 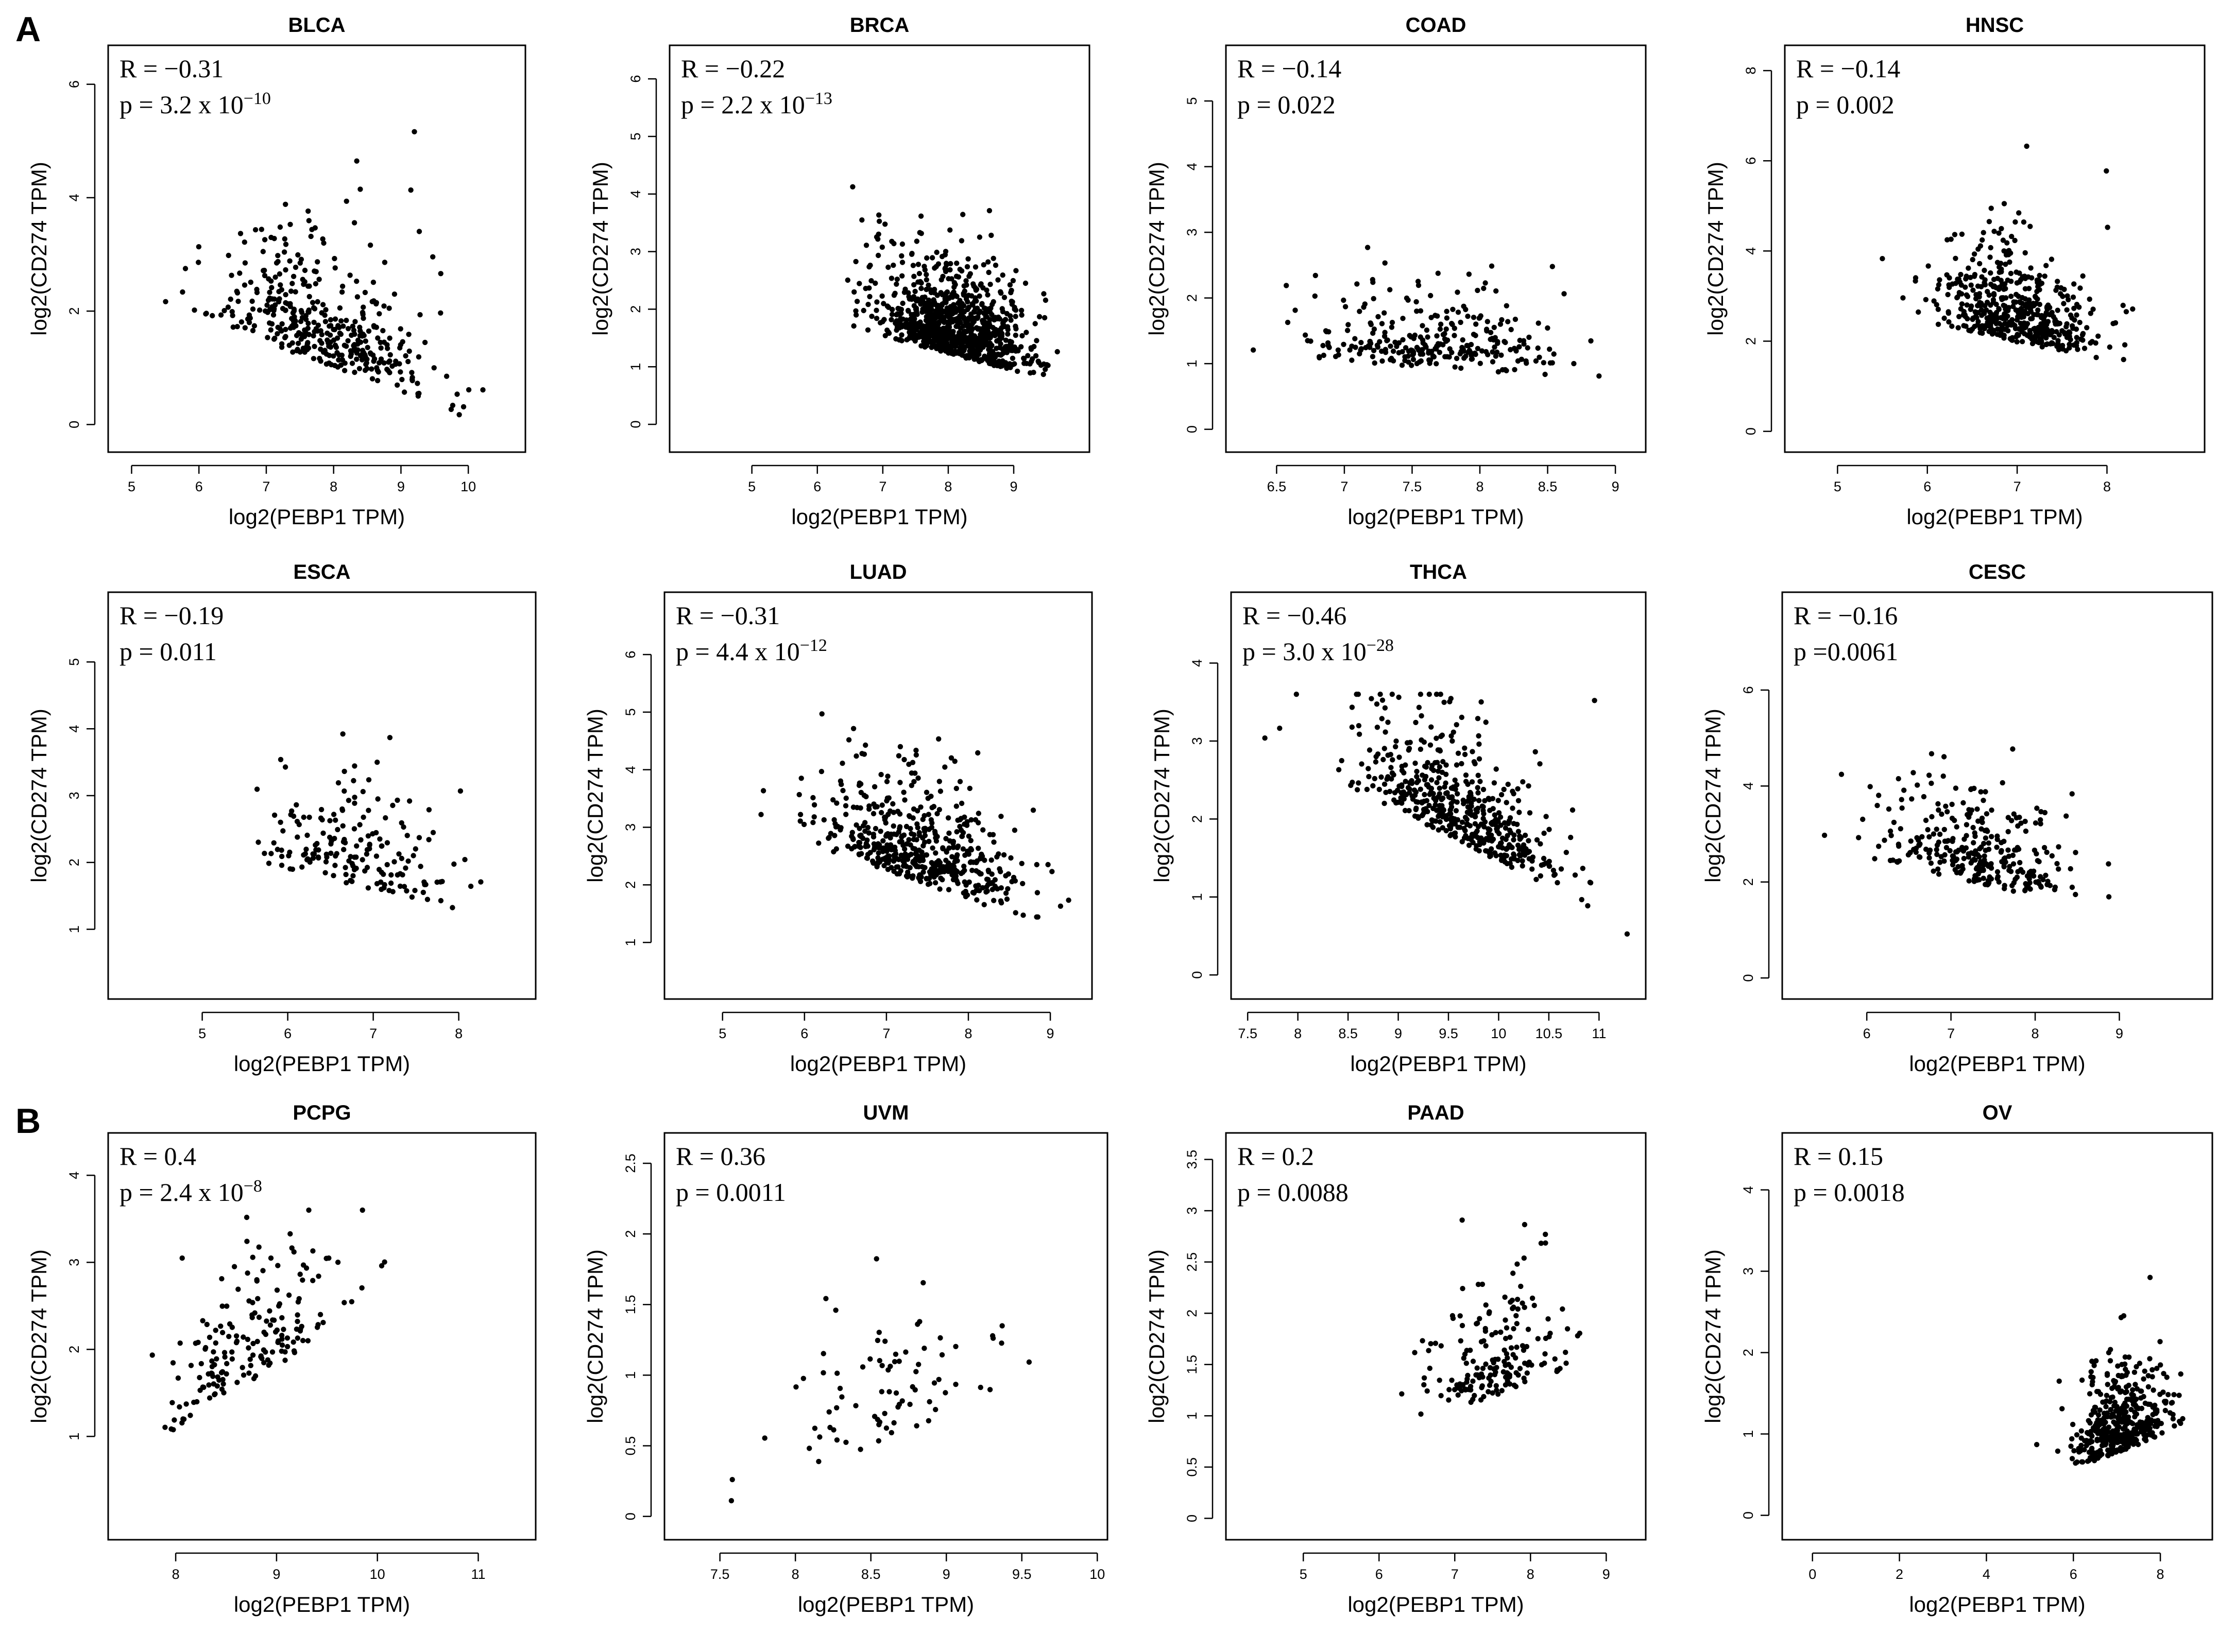 What do you see at coordinates (131, 486) in the screenshot?
I see `x-tick-label: 5` at bounding box center [131, 486].